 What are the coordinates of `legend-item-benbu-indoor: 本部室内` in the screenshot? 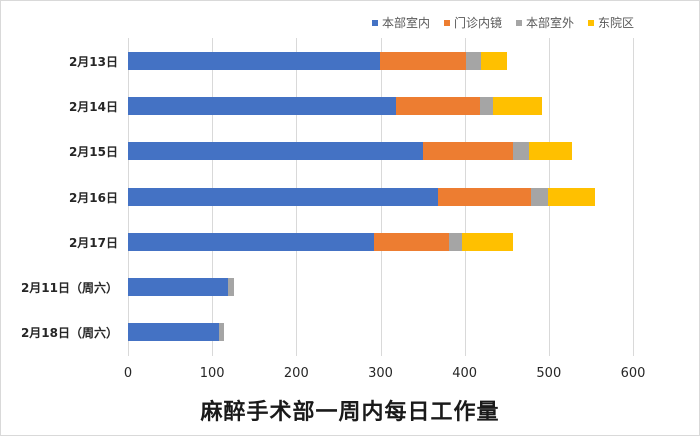 It's located at (401, 22).